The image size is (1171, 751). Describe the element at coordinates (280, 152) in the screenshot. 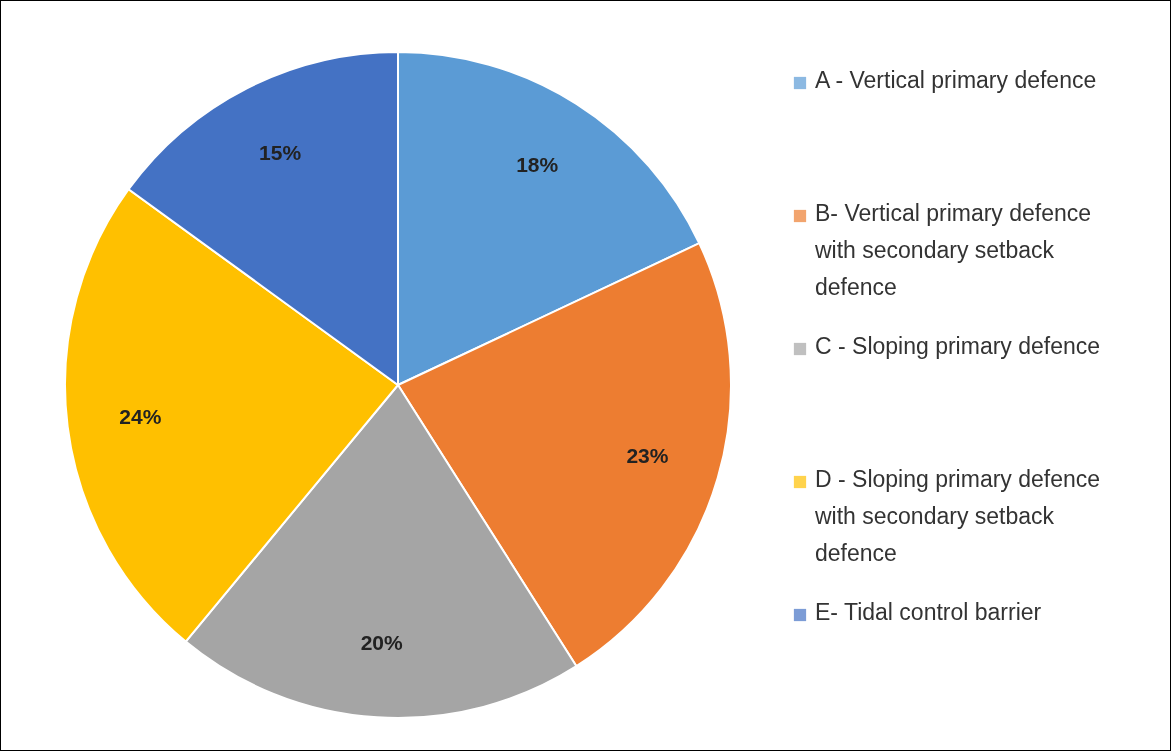

I see `data-label: 15%` at that location.